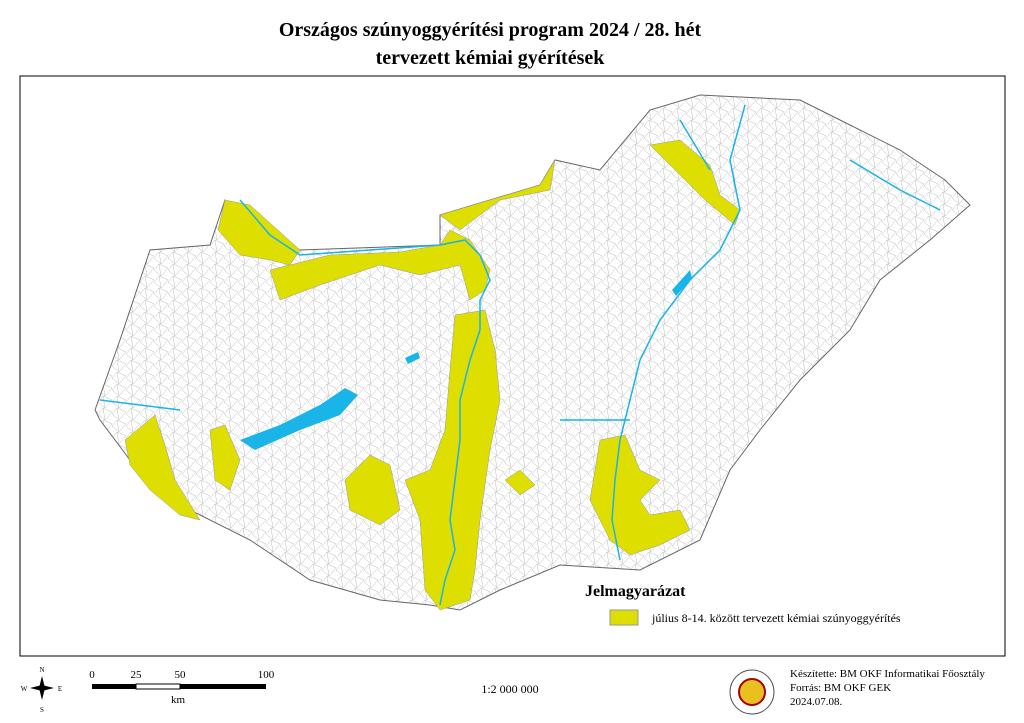  I want to click on compass-rose, so click(42, 688).